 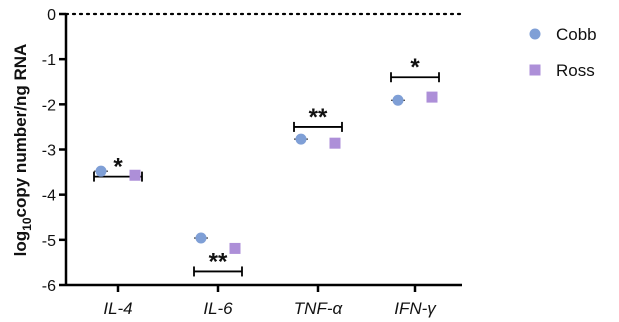 I want to click on legend-marker-cobb, so click(x=535, y=34).